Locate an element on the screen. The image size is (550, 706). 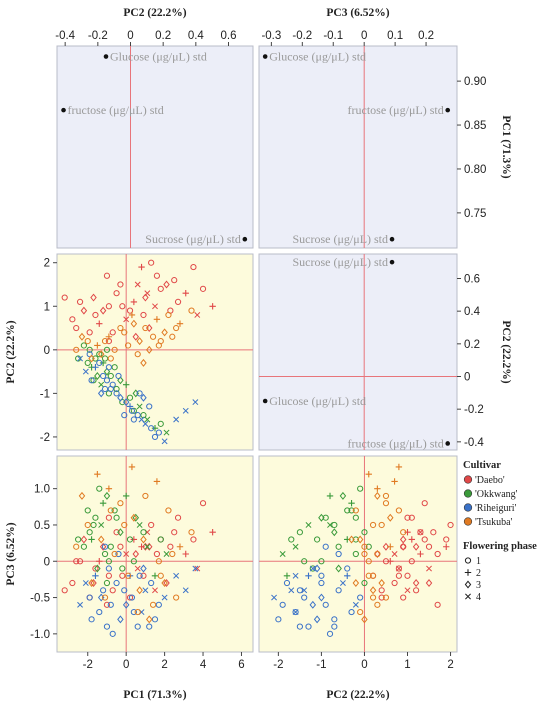
y-tick-label: 0.90 is located at coordinates (475, 82).